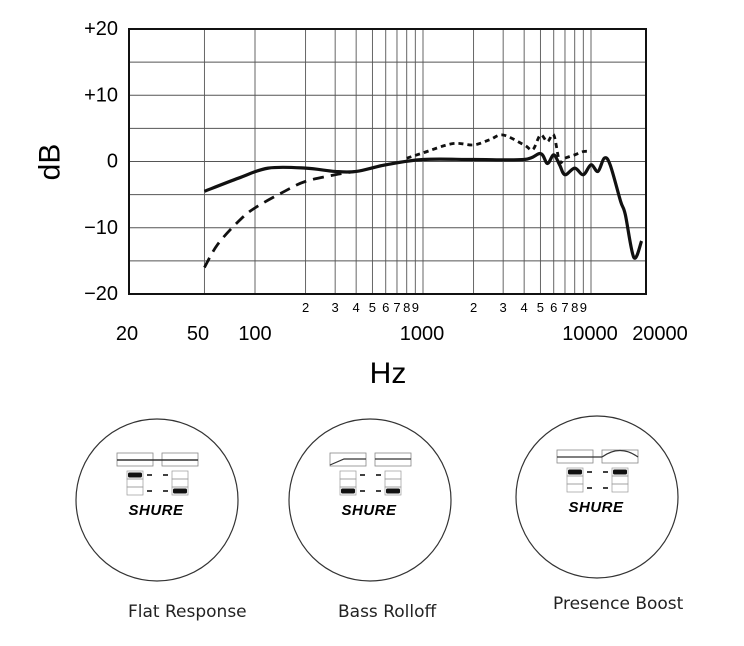 The height and width of the screenshot is (646, 744). What do you see at coordinates (101, 29) in the screenshot?
I see `y-tick-label: +20` at bounding box center [101, 29].